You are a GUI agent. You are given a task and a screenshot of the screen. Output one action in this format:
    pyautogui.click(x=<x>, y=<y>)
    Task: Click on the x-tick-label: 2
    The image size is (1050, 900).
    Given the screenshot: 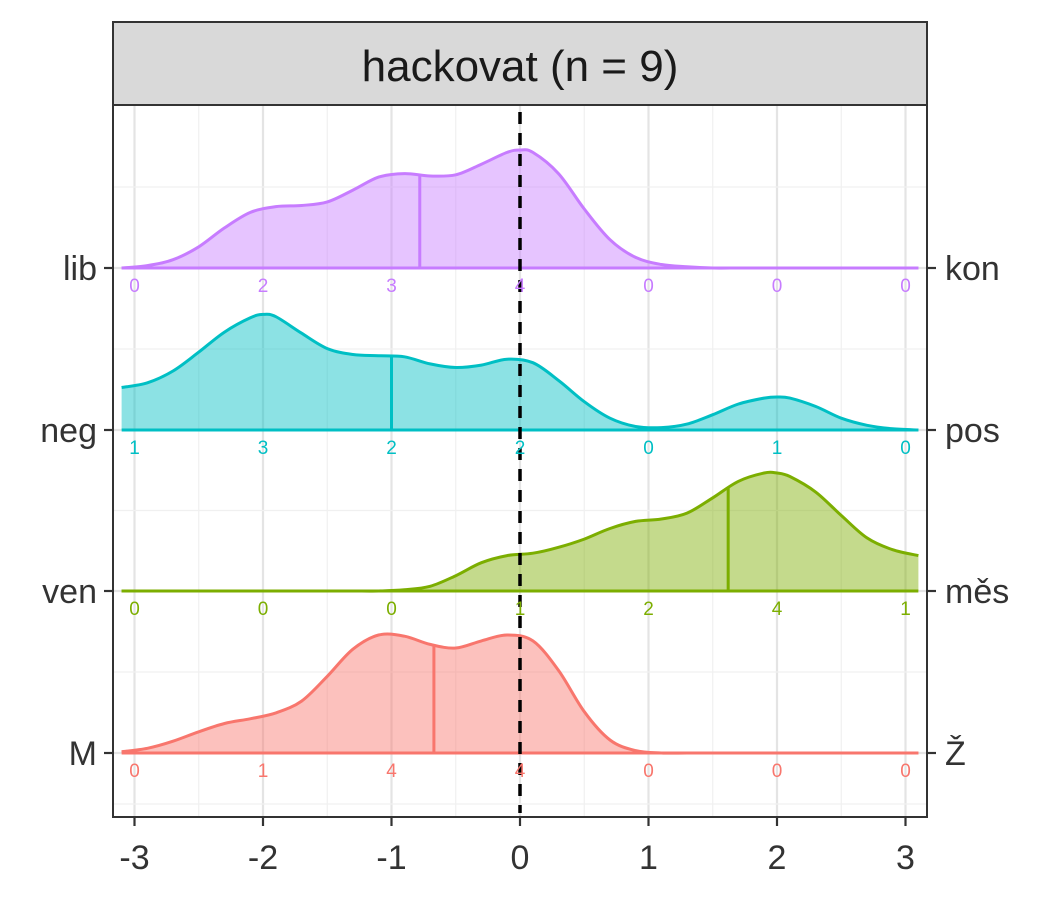 What is the action you would take?
    pyautogui.click(x=777, y=858)
    